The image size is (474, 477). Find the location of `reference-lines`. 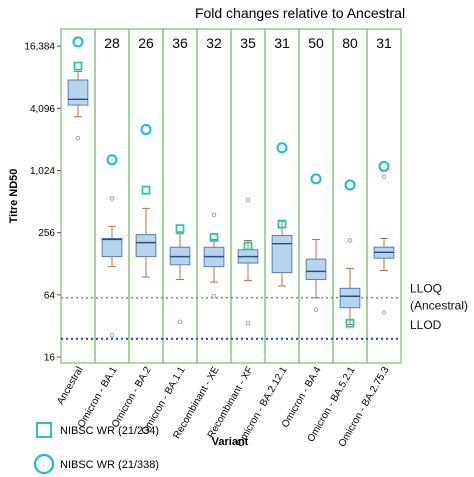

reference-lines is located at coordinates (231, 318).